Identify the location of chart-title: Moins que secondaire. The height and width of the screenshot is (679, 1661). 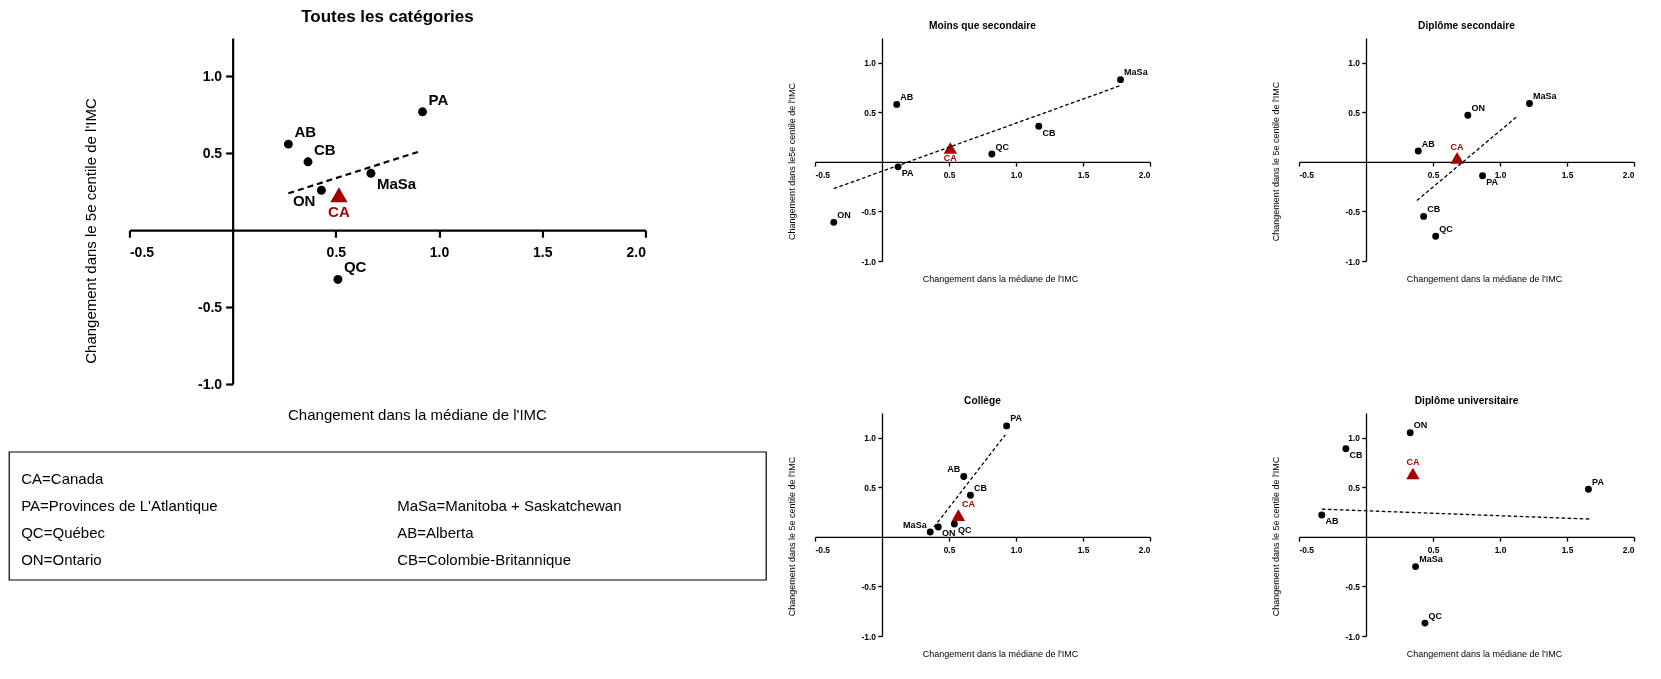
(983, 25).